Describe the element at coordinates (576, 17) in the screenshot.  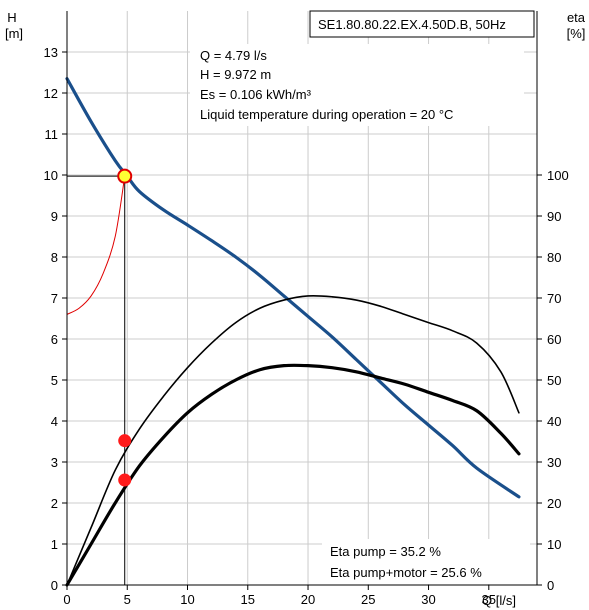
I see `y-right-label-line1: eta` at that location.